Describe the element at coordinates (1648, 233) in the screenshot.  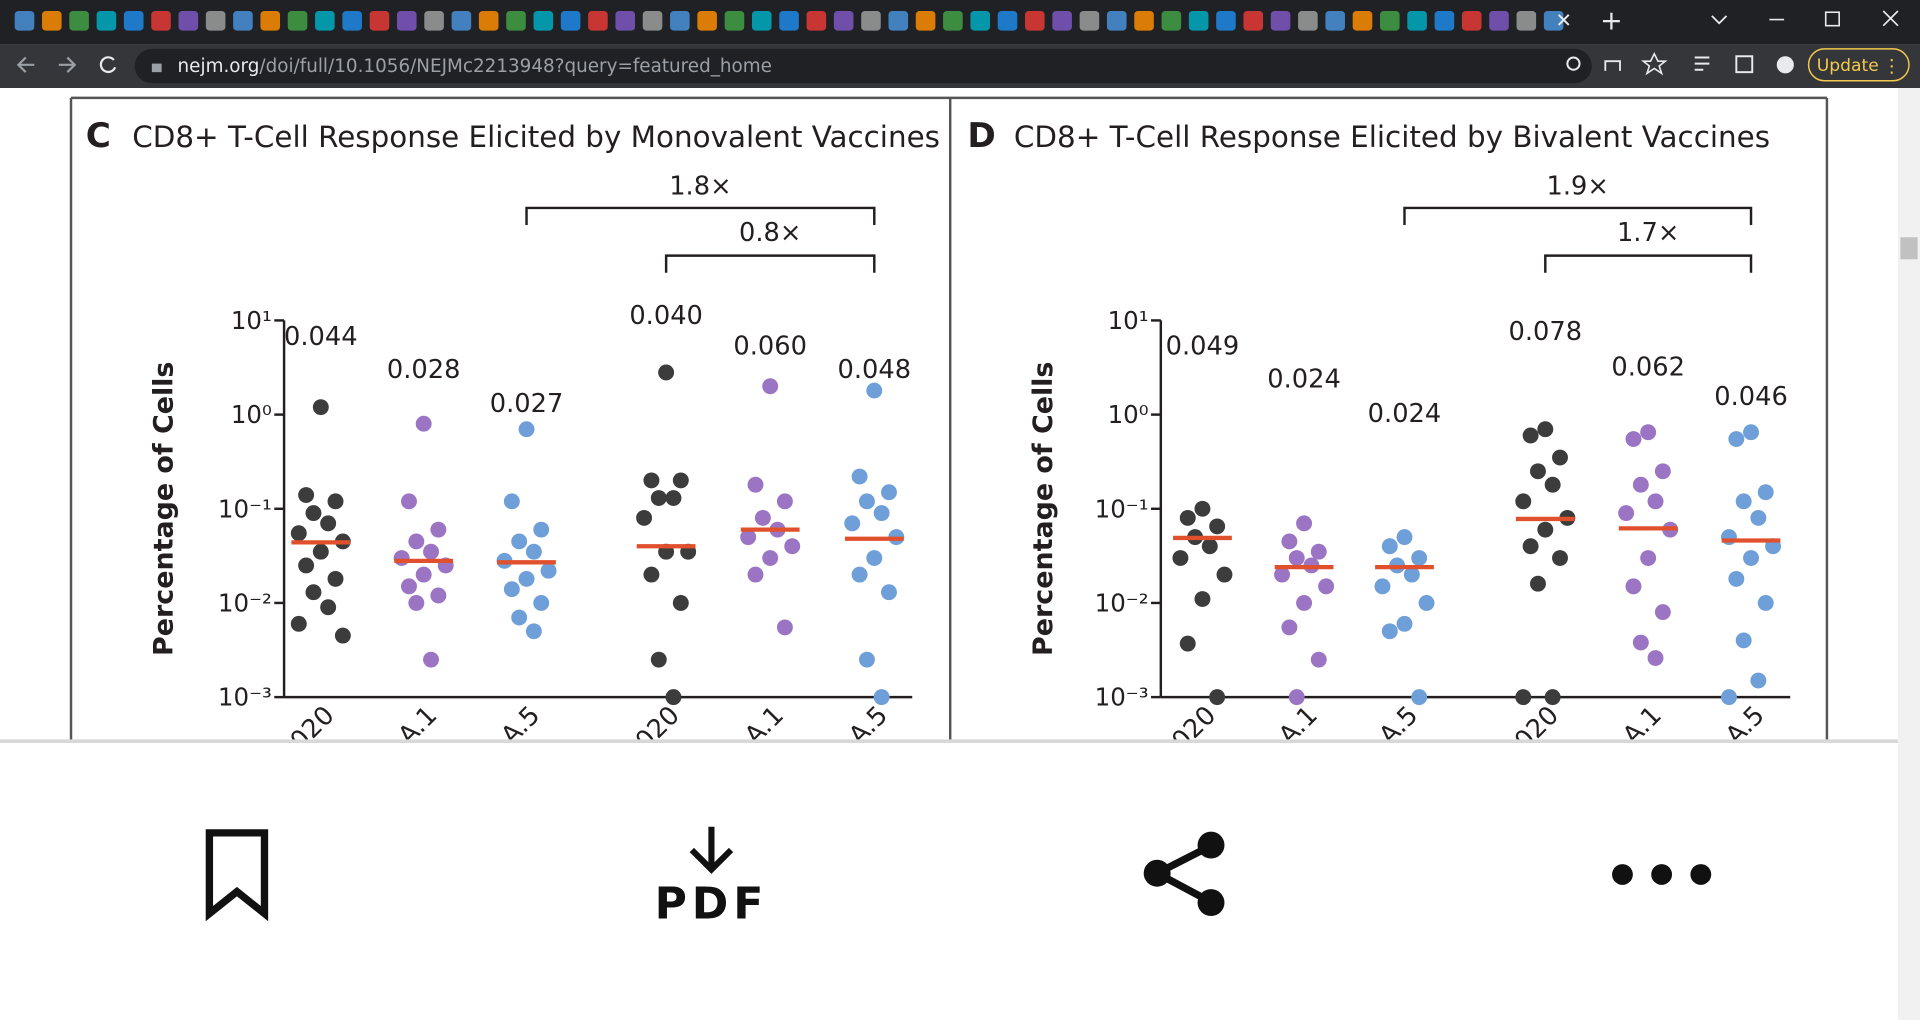
I see `fold-change-label: 1.7×` at that location.